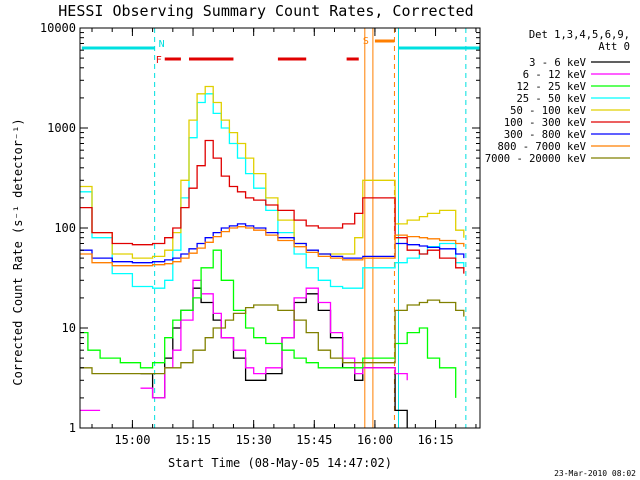 Image resolution: width=640 pixels, height=480 pixels. I want to click on legend-label-5: 50 - 100 keV, so click(548, 111).